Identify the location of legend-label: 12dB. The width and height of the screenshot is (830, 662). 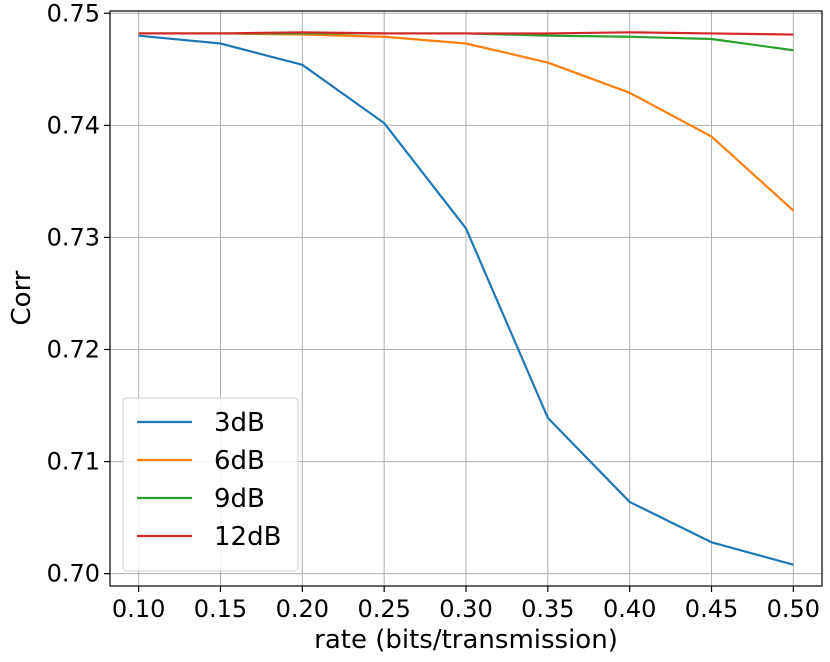
(247, 537).